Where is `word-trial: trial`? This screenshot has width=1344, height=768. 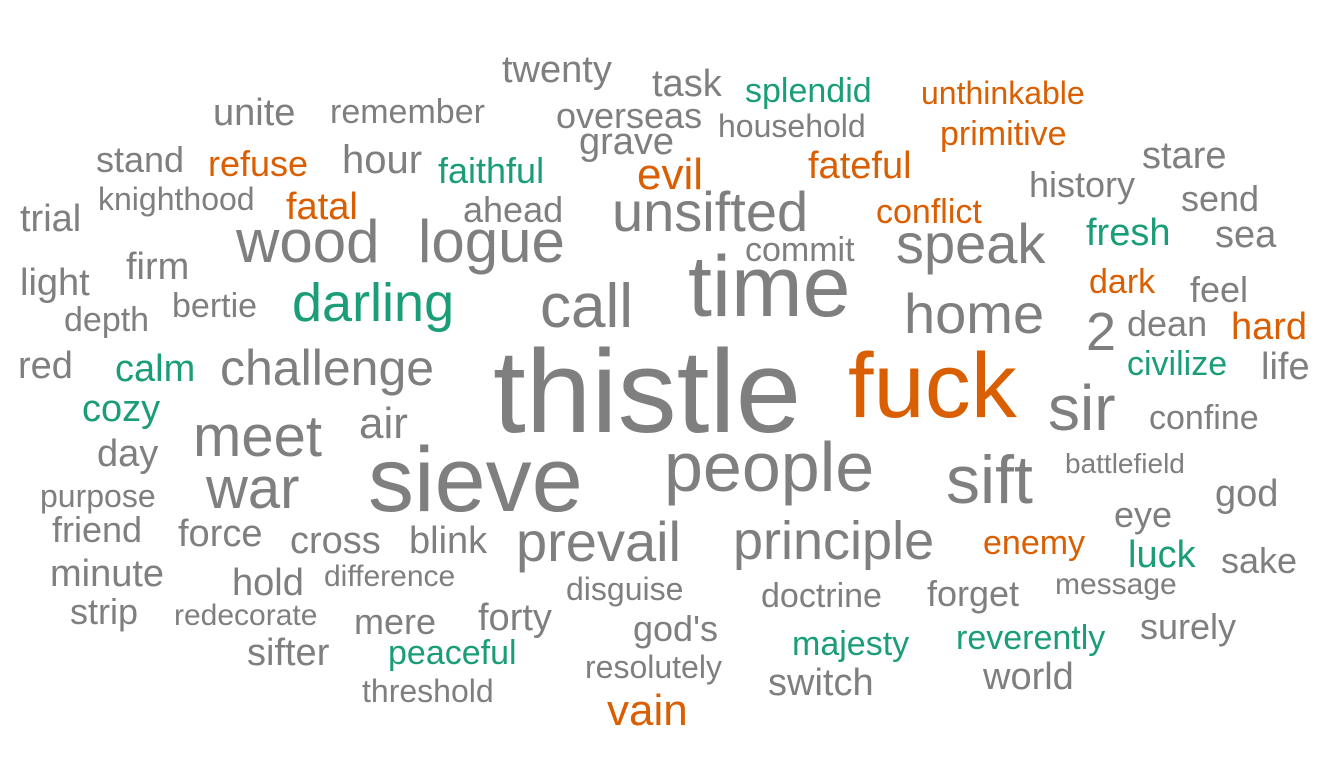
word-trial: trial is located at coordinates (51, 219).